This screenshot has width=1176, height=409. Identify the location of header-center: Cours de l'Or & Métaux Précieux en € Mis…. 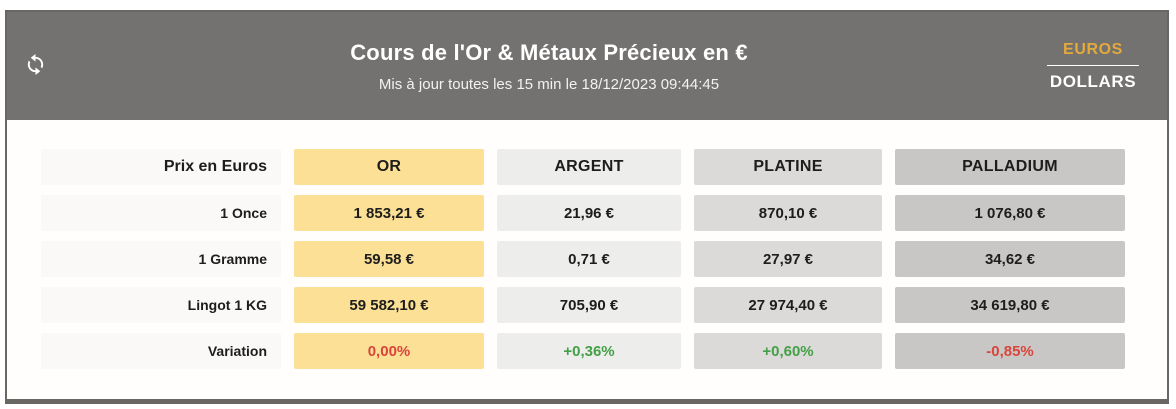
(549, 66).